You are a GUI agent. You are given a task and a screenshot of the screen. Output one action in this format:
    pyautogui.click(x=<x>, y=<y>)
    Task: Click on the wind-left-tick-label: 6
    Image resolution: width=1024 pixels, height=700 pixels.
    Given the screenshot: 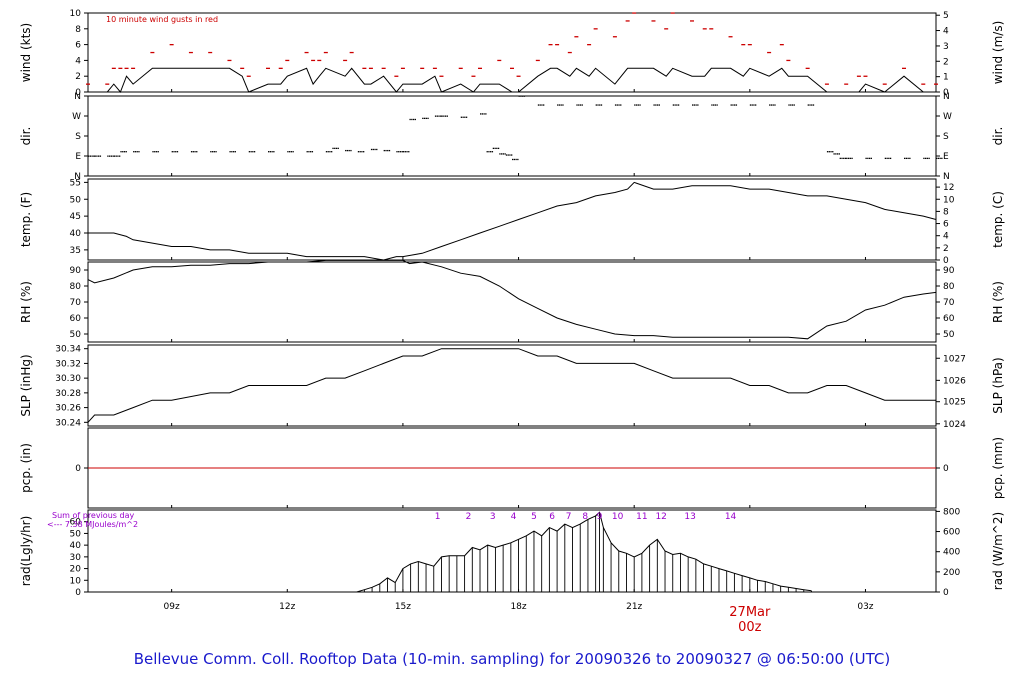 What is the action you would take?
    pyautogui.click(x=78, y=46)
    